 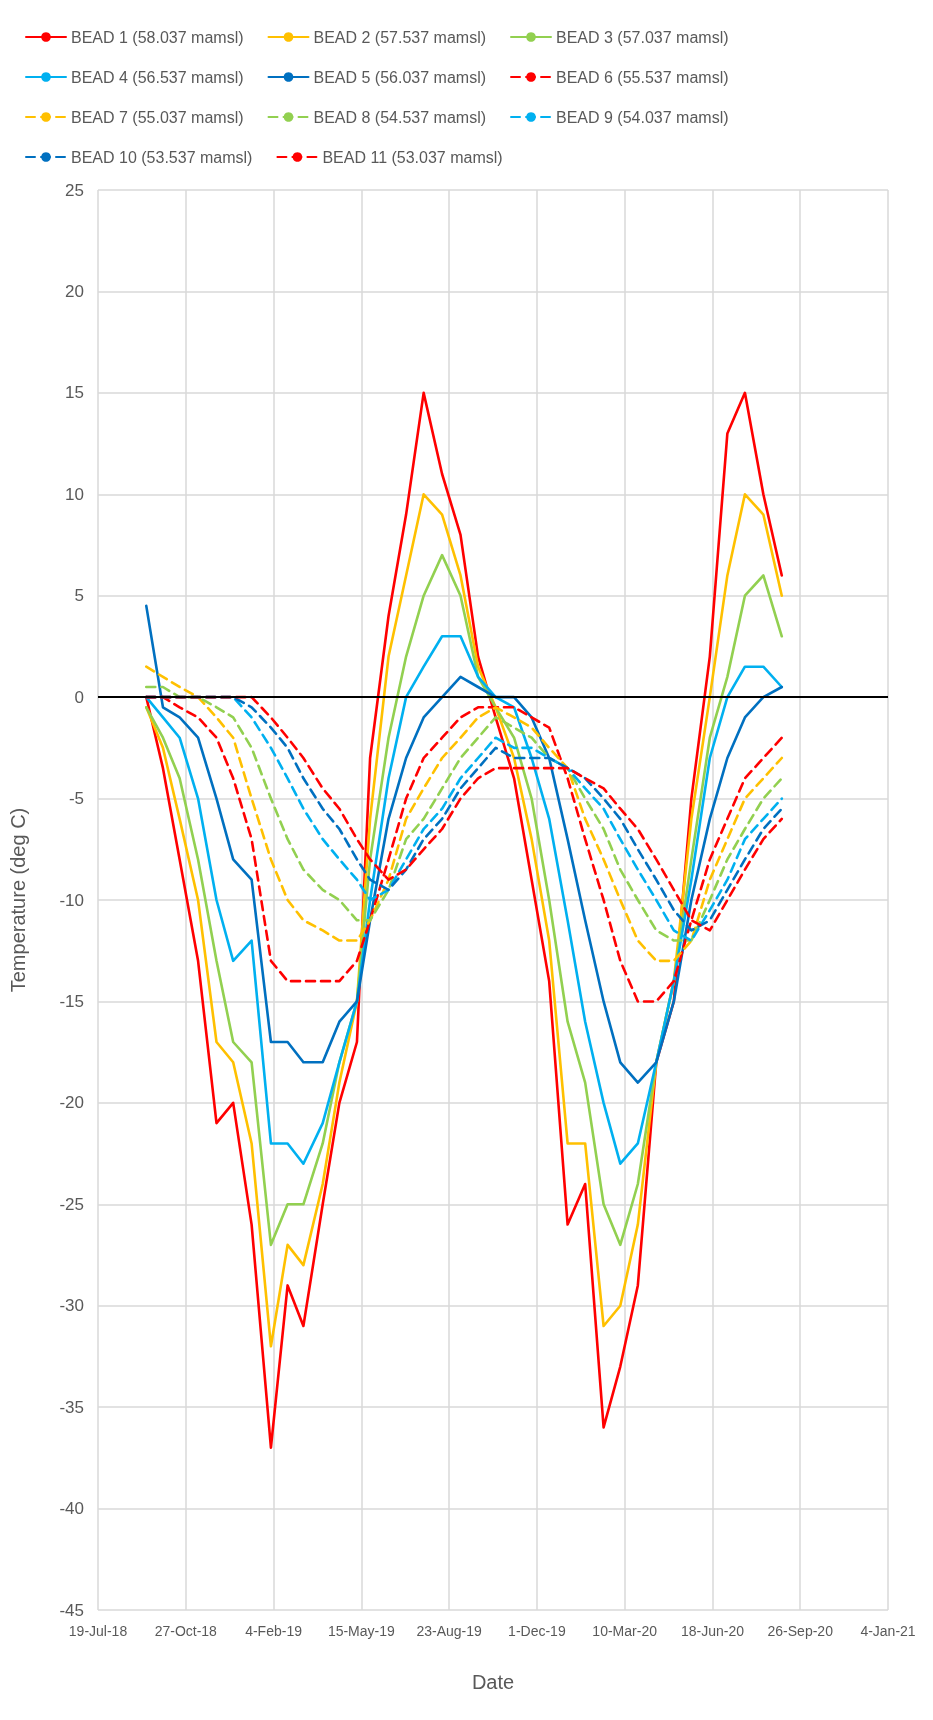 I want to click on y-tick-label: -5, so click(x=76, y=799).